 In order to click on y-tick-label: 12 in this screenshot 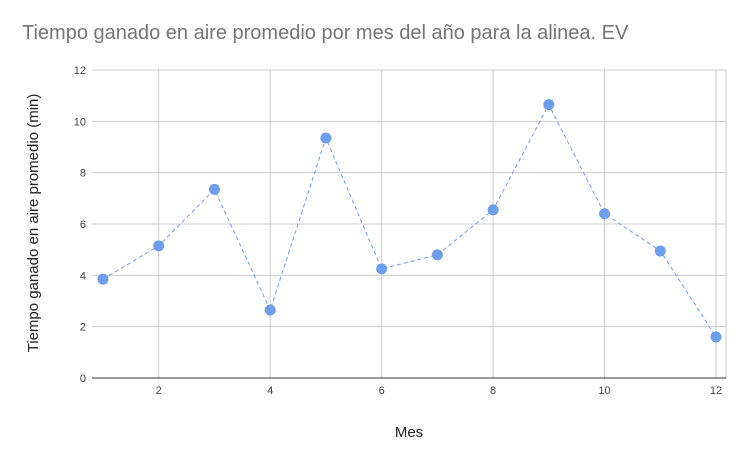, I will do `click(80, 71)`.